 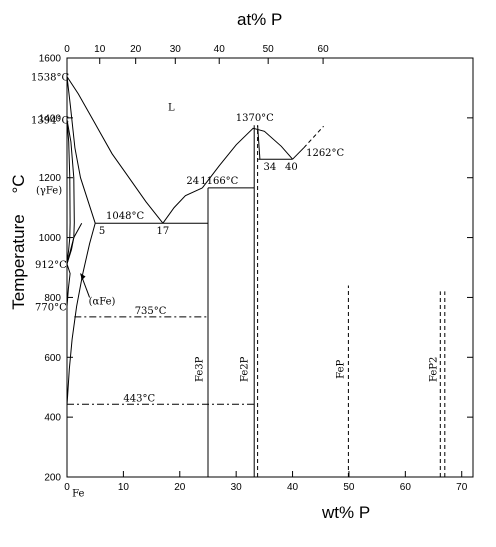 I want to click on compound-label: Fe3P, so click(x=199, y=369).